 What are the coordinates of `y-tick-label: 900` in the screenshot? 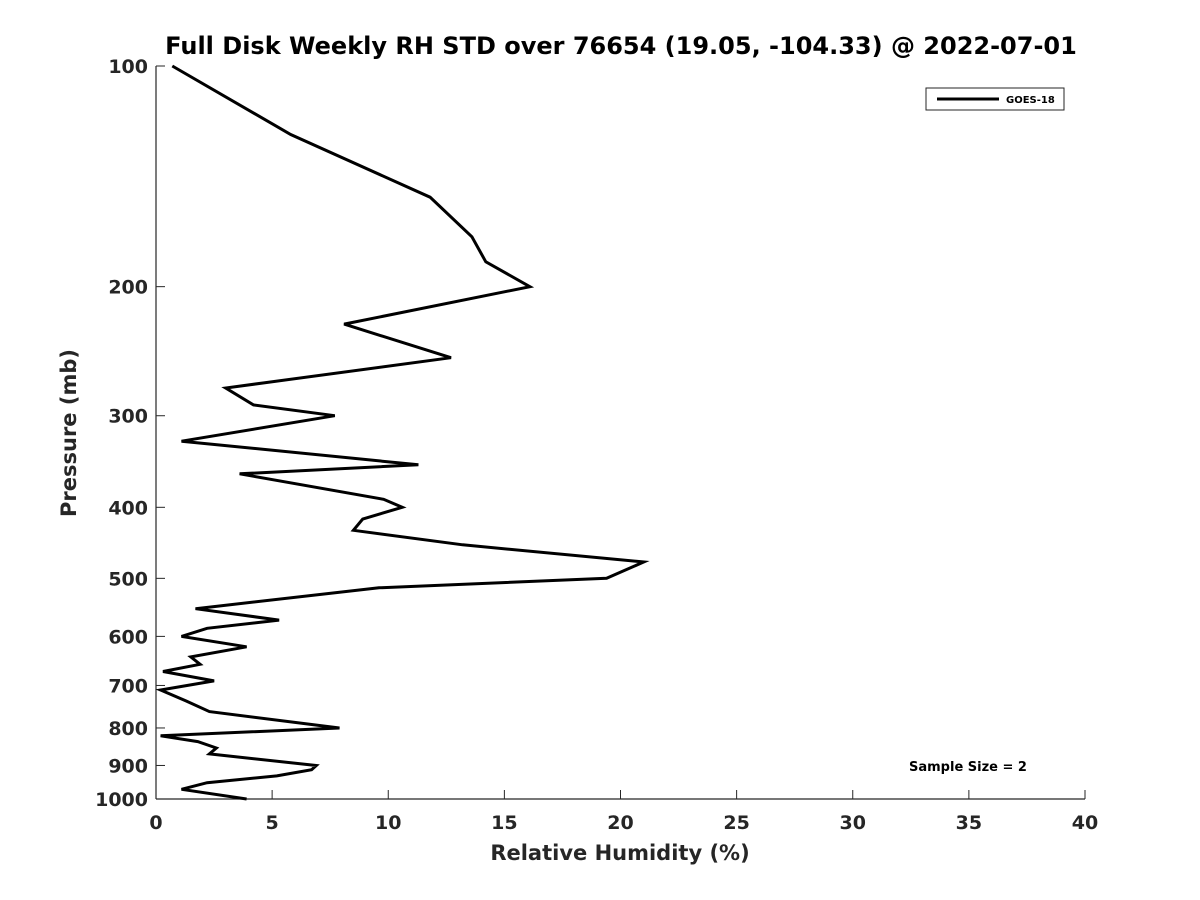 It's located at (128, 766).